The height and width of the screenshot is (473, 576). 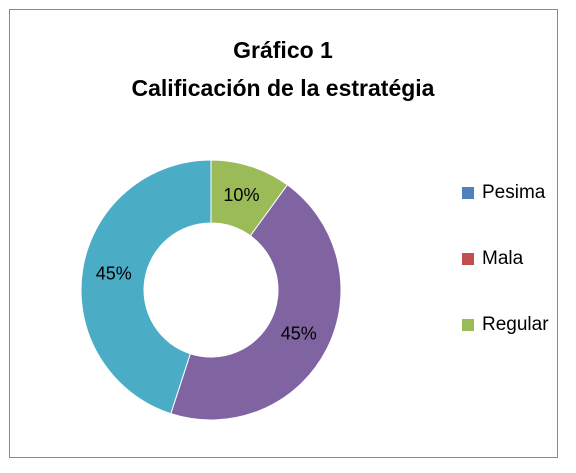 What do you see at coordinates (503, 258) in the screenshot?
I see `legend-label: Mala` at bounding box center [503, 258].